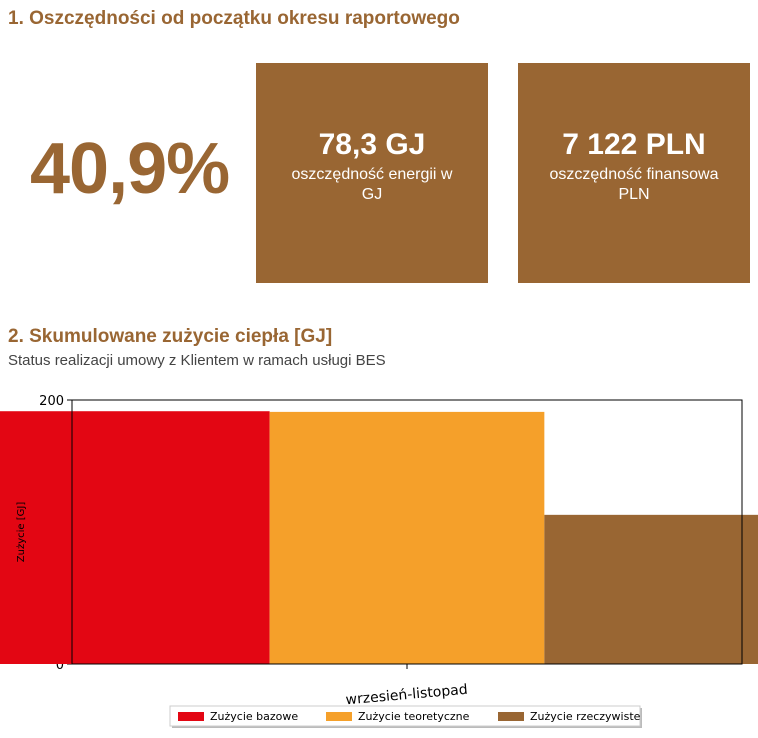  What do you see at coordinates (651, 589) in the screenshot?
I see `bar-zużycie-rzeczywiste` at bounding box center [651, 589].